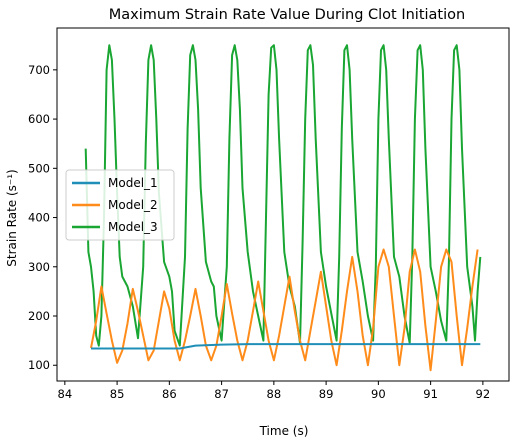  I want to click on legend-entry-label: Model_3, so click(133, 227).